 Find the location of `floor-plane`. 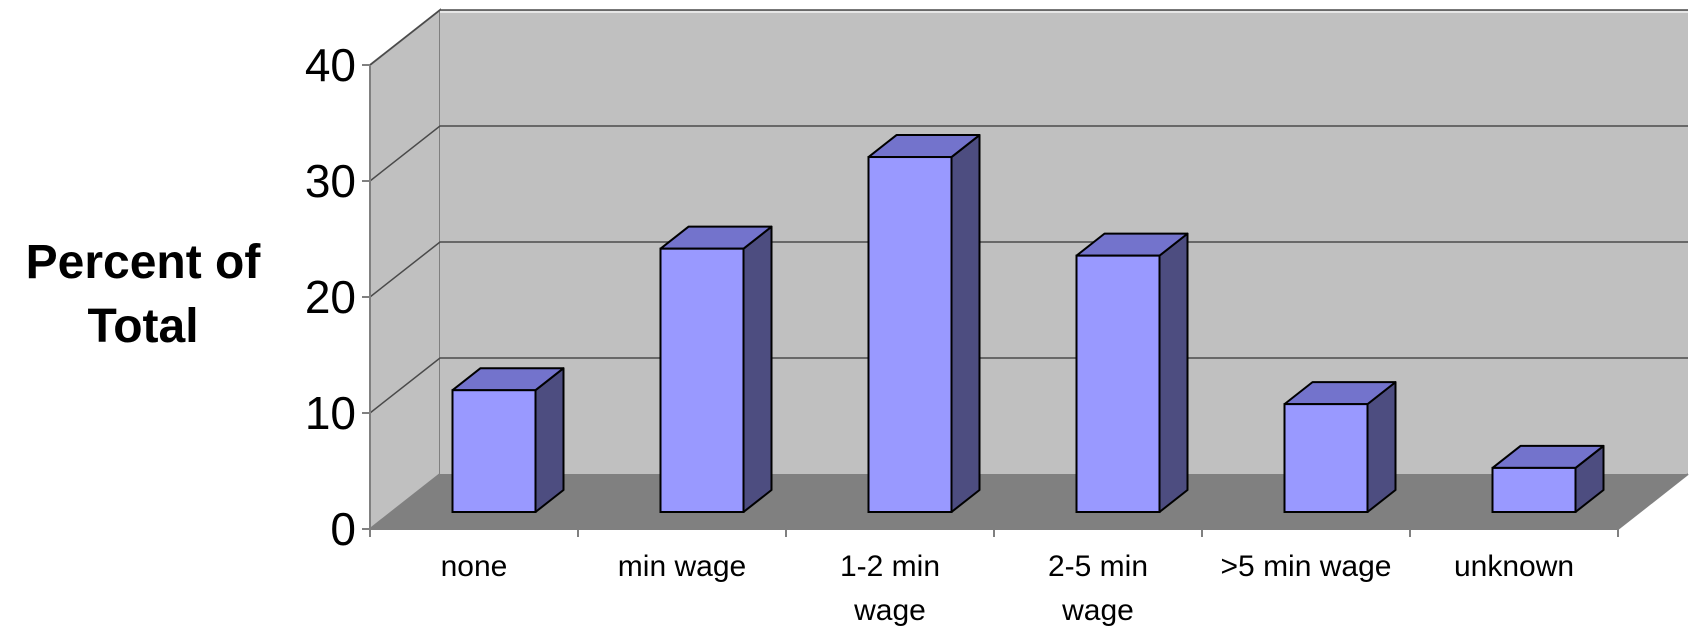

floor-plane is located at coordinates (1029, 501).